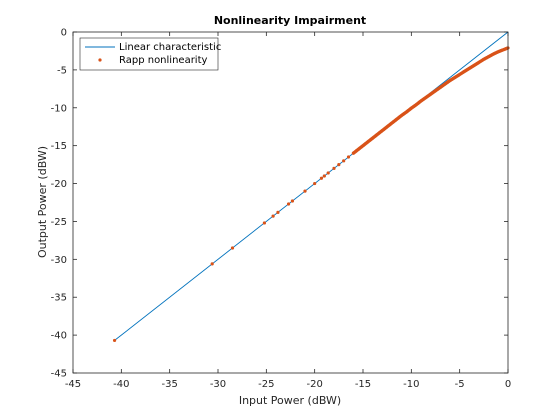 This screenshot has height=420, width=560. I want to click on y-tick-label: -10, so click(59, 108).